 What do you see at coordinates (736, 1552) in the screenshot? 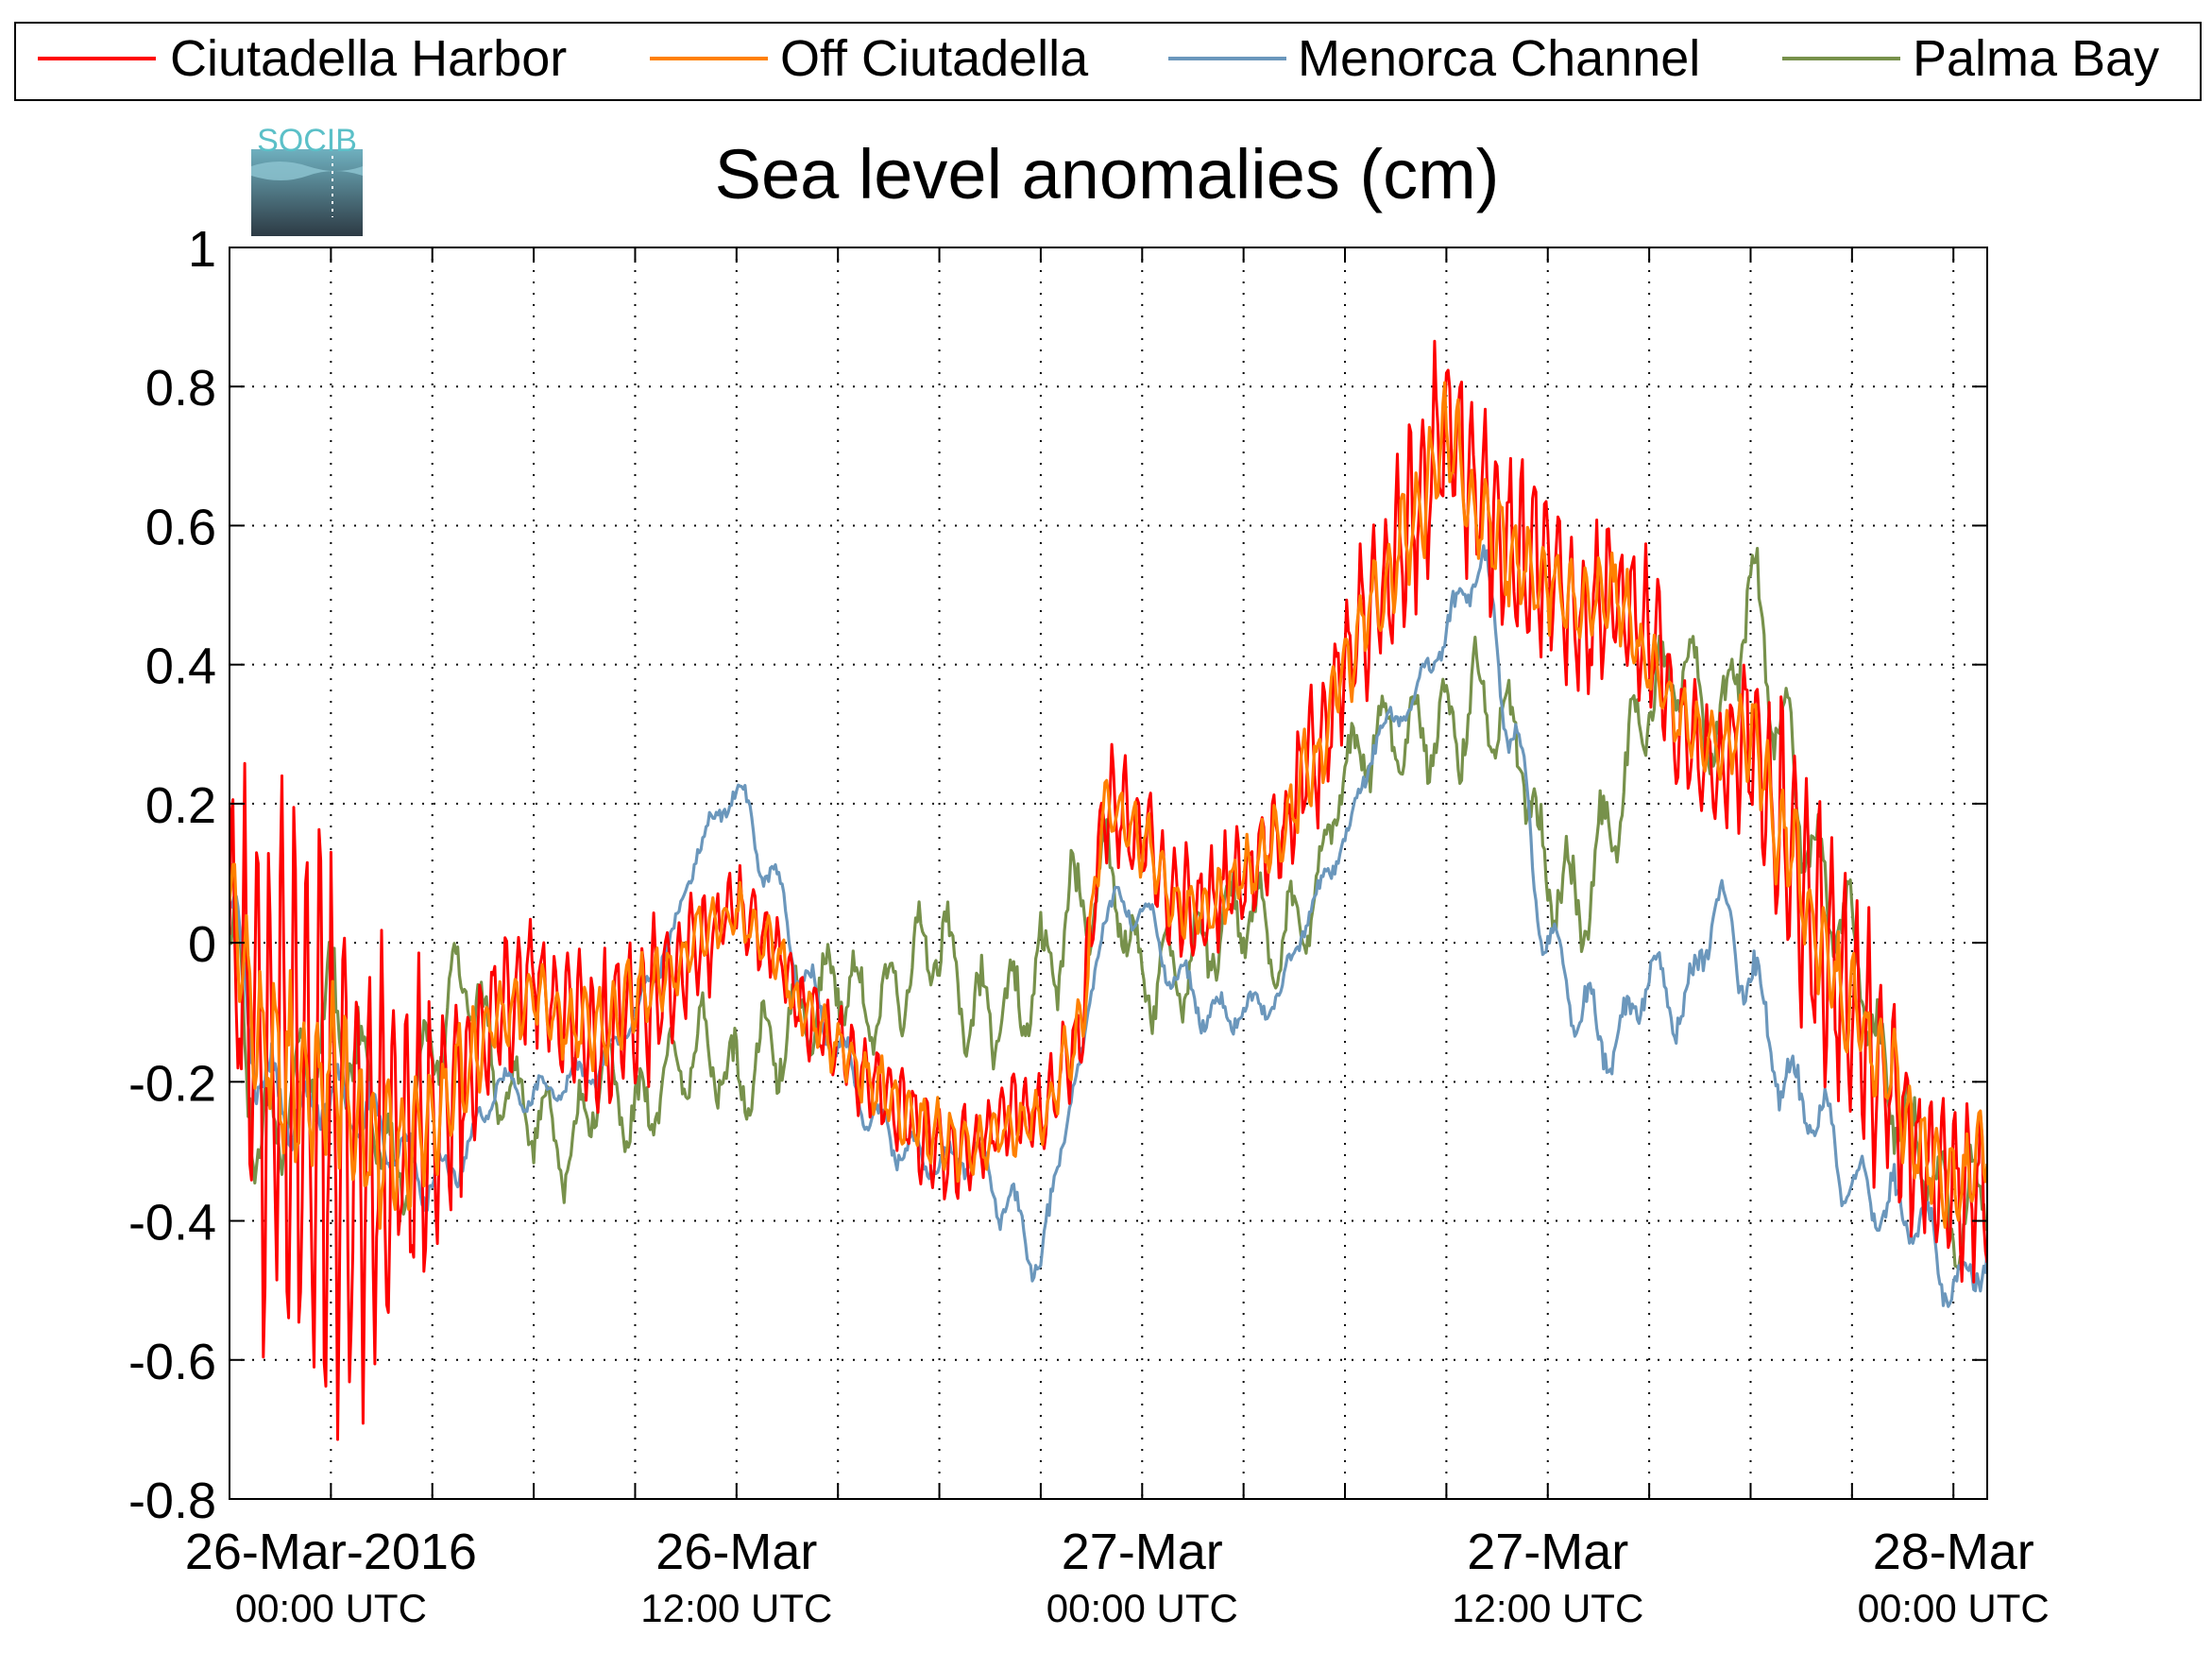
I see `x-tick-label-date: 26-Mar` at bounding box center [736, 1552].